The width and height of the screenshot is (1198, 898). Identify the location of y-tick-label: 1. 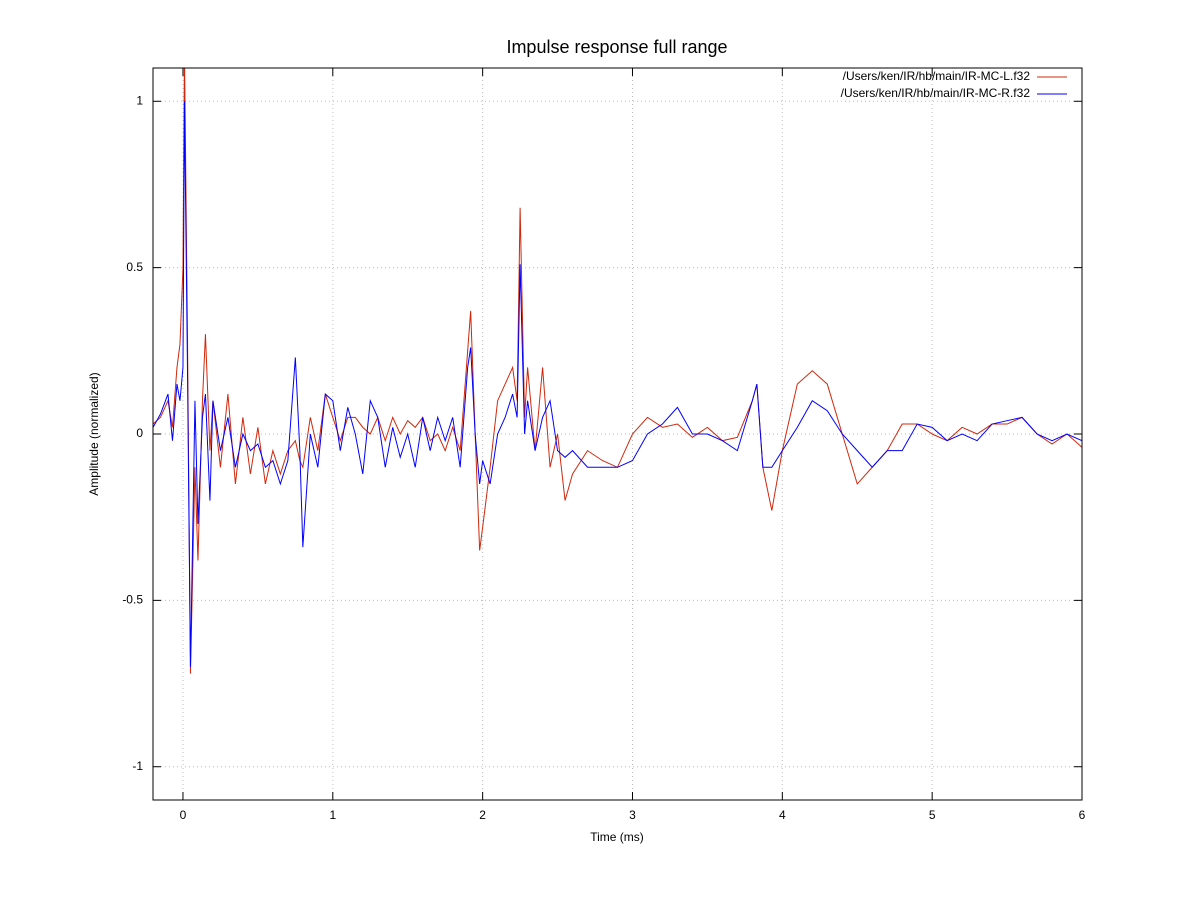
(139, 100).